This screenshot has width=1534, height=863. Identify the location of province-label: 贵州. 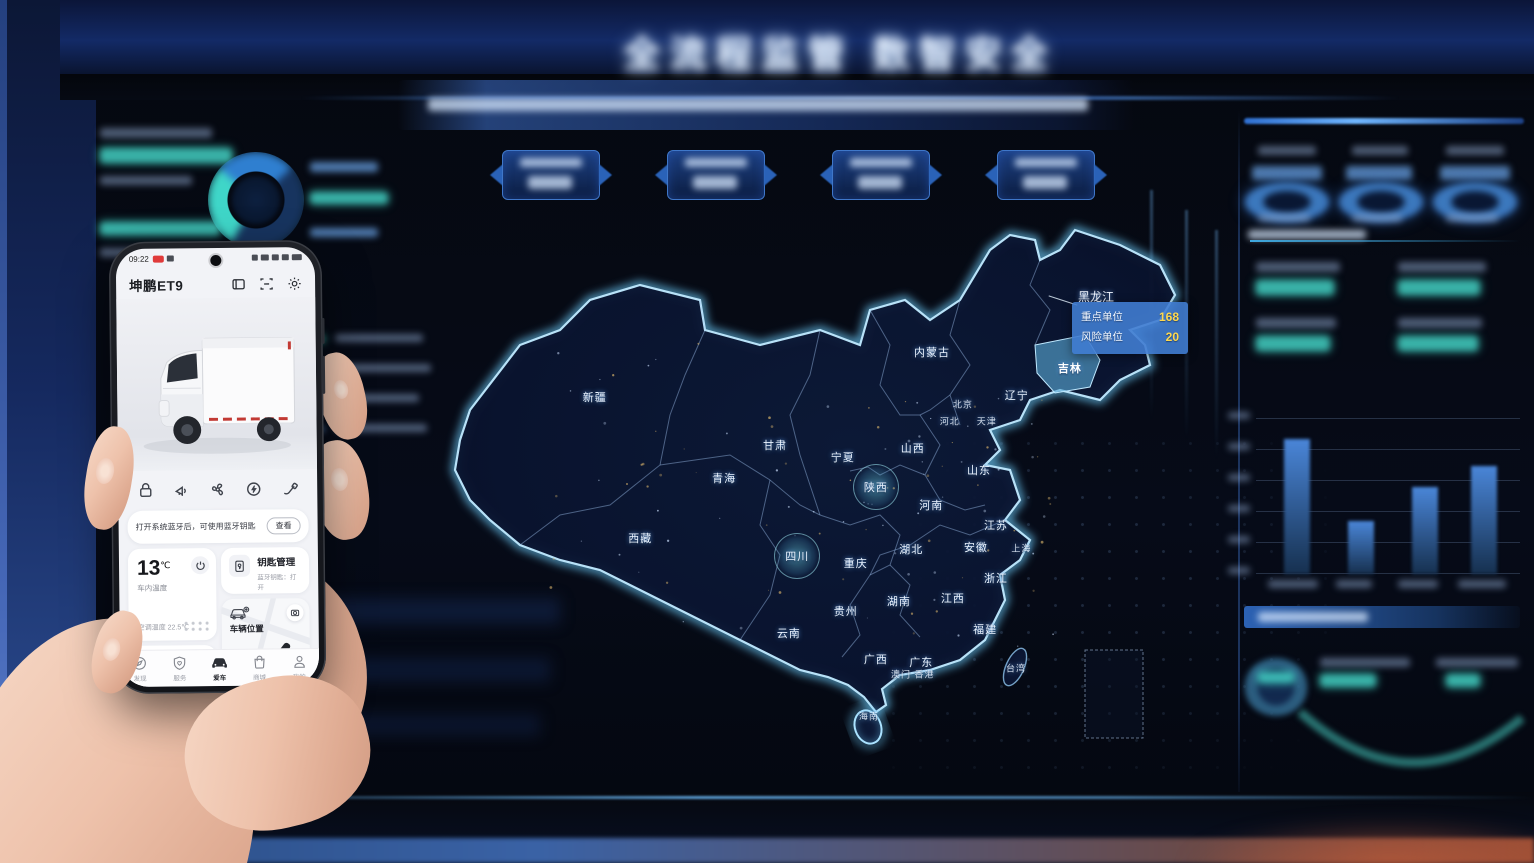
(845, 612).